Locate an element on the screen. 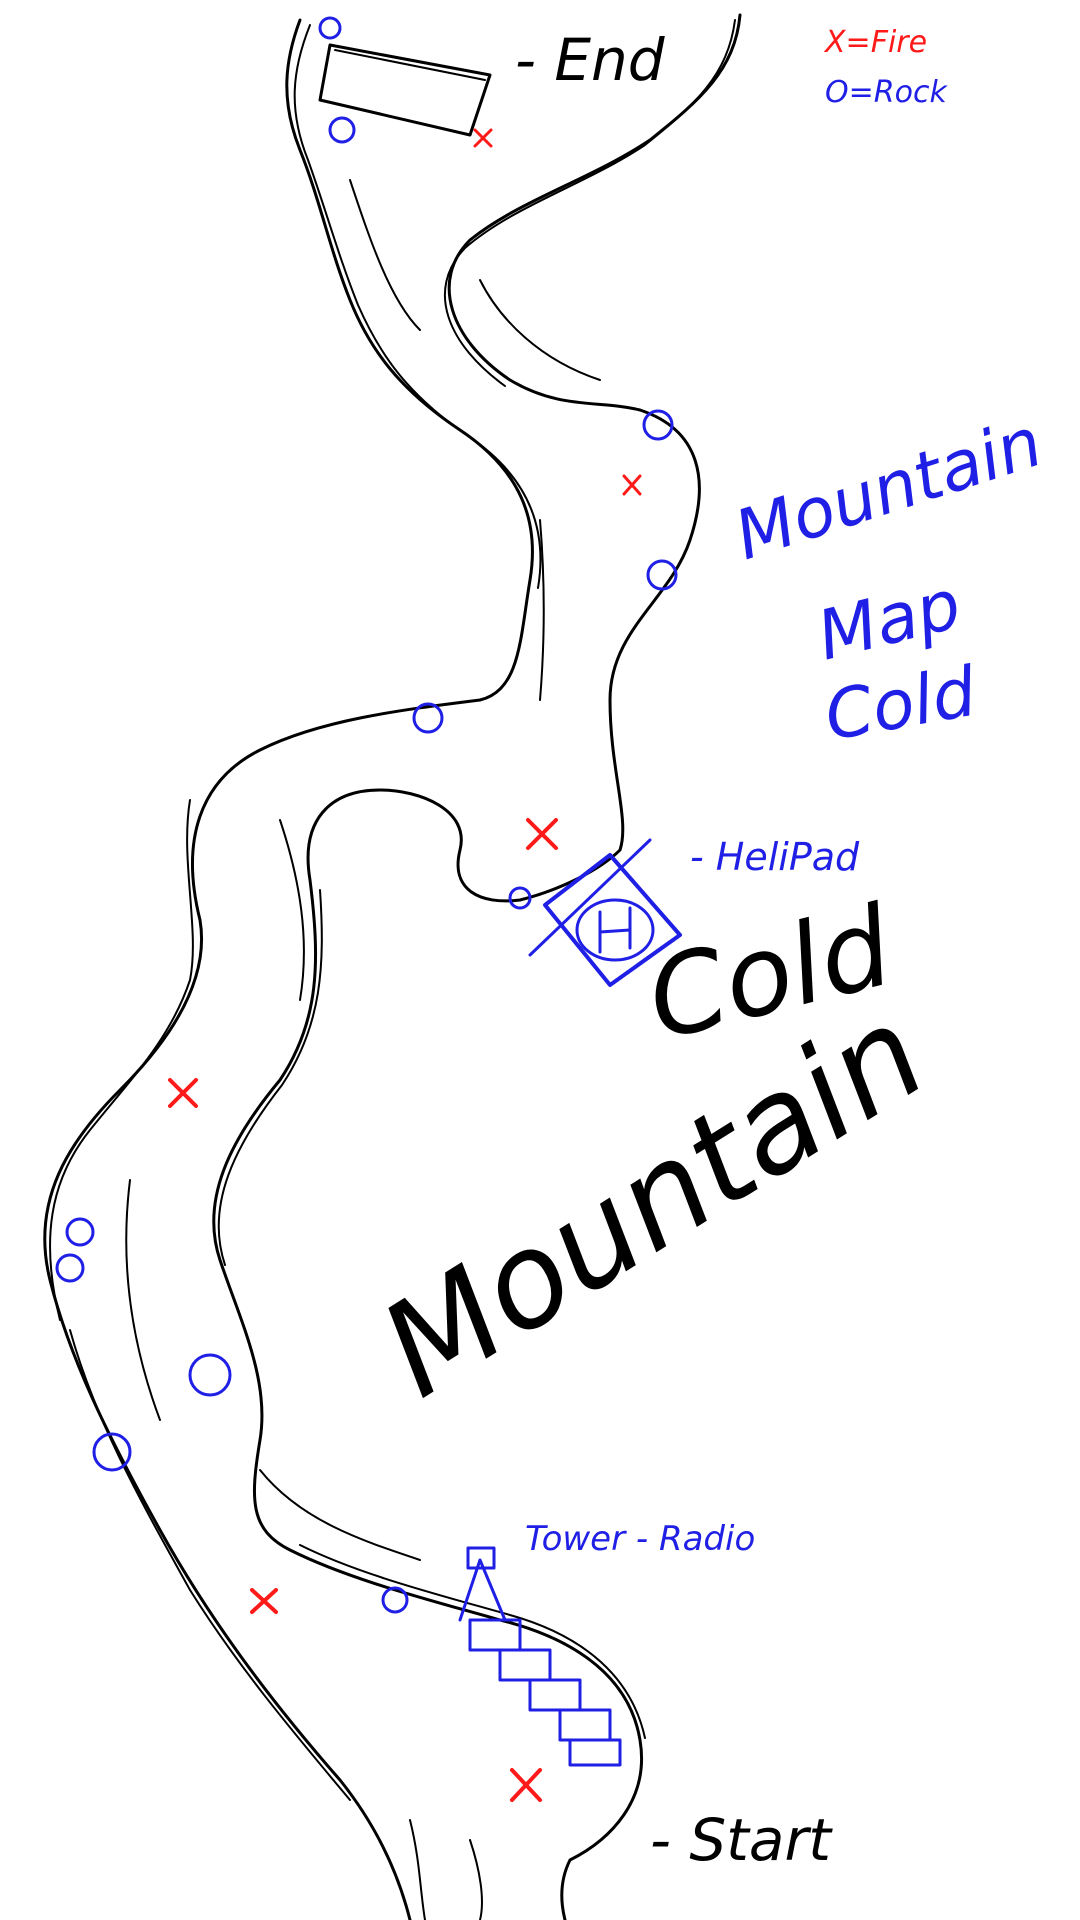 This screenshot has height=1920, width=1080. helipad-label: - HeliPad is located at coordinates (775, 857).